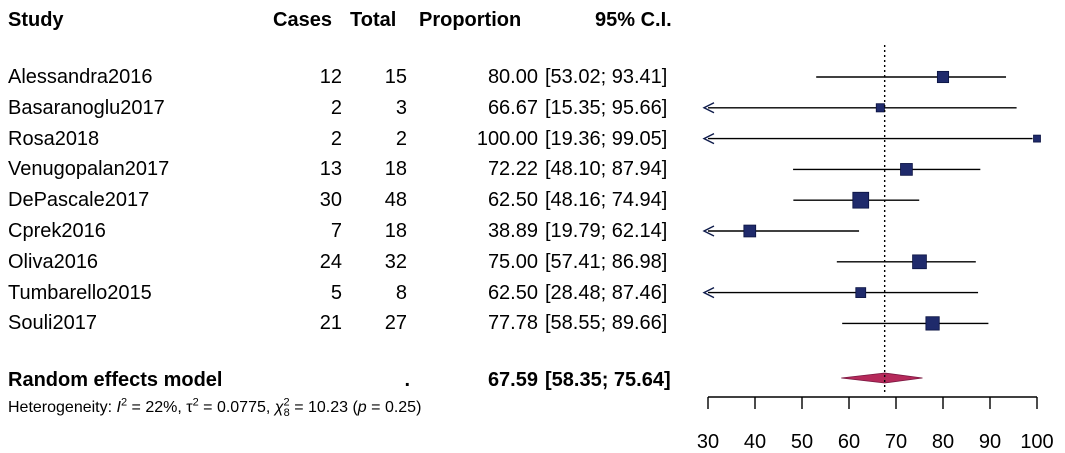 Image resolution: width=1065 pixels, height=453 pixels. What do you see at coordinates (330, 261) in the screenshot?
I see `study-cases: 24` at bounding box center [330, 261].